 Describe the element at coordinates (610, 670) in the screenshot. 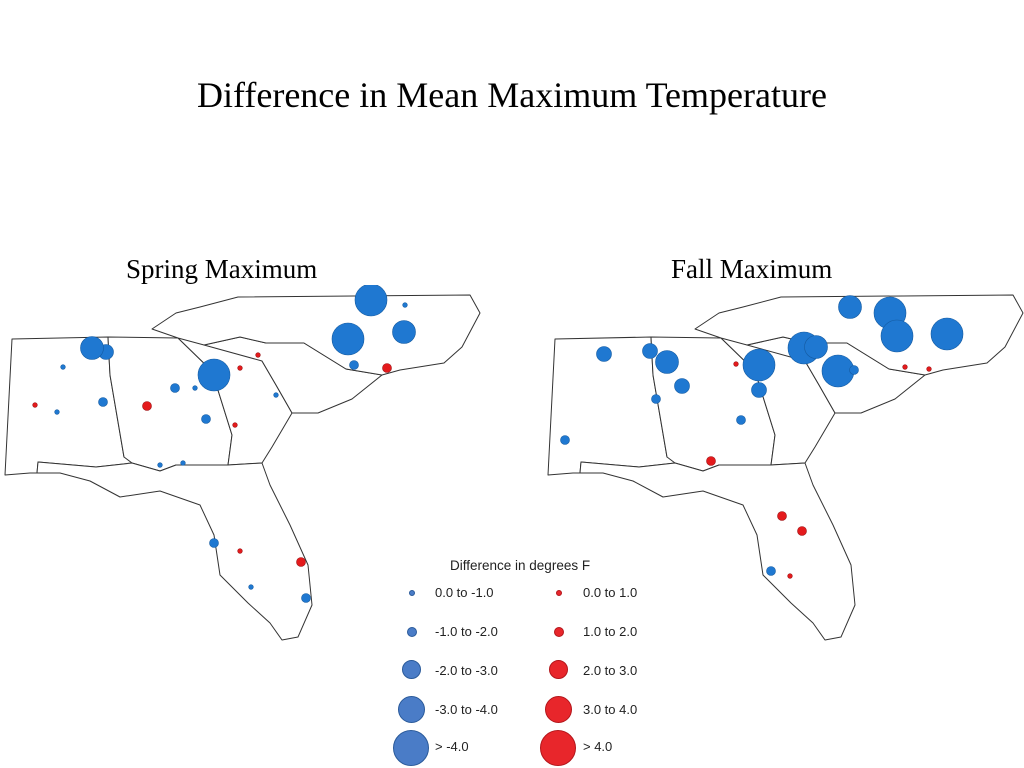

I see `legend-label-warming: 2.0 to 3.0` at that location.